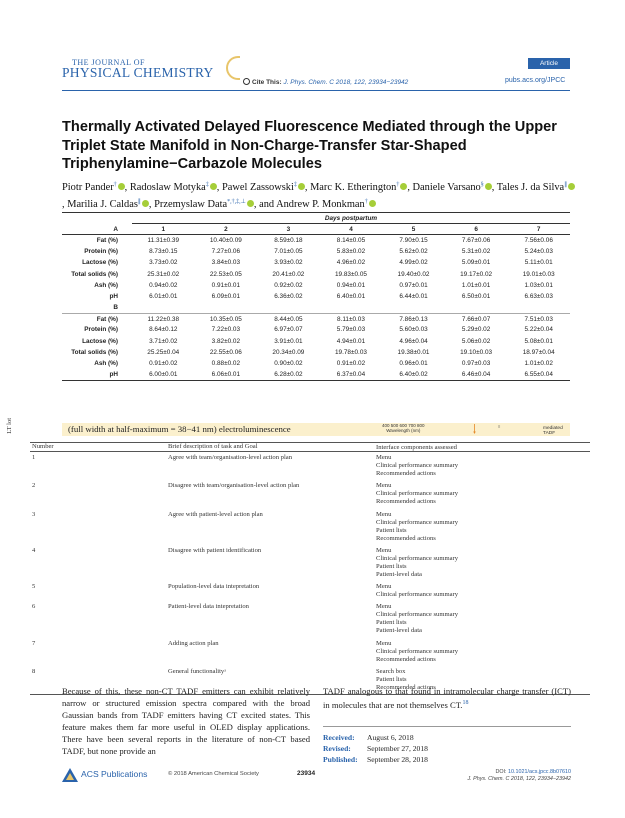 The width and height of the screenshot is (625, 818). Describe the element at coordinates (288, 241) in the screenshot. I see `table-cell: 8.59±0.18` at that location.